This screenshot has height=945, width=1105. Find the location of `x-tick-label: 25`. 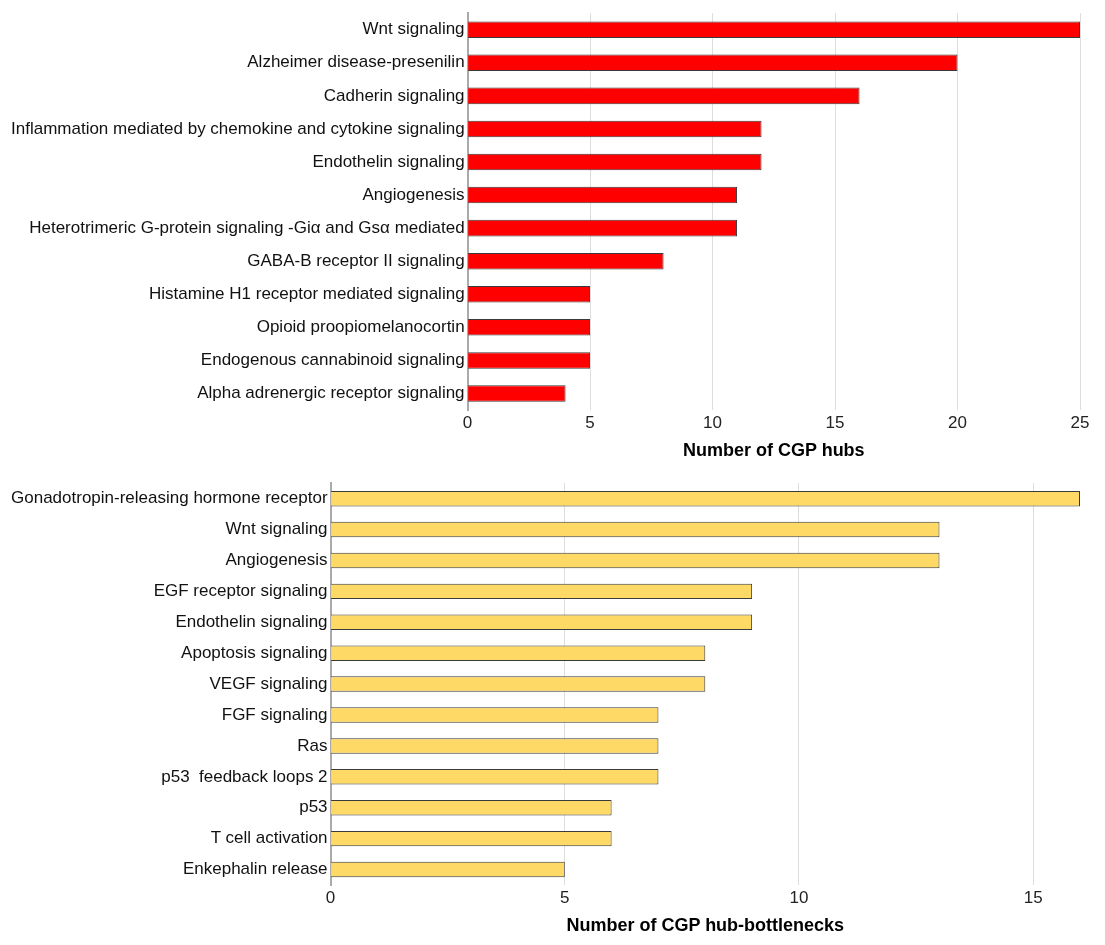

x-tick-label: 25 is located at coordinates (1080, 422).